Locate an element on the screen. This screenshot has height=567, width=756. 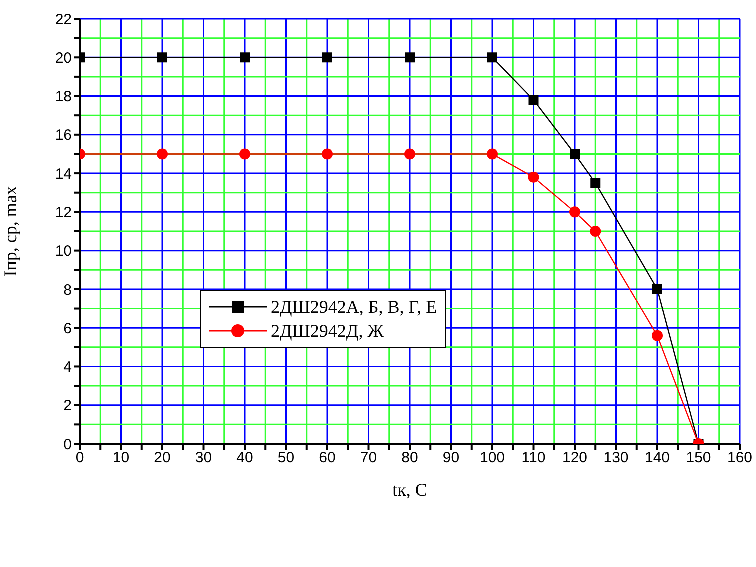
legend-label: 2ДШ2942А, Б, В, Г, Е is located at coordinates (354, 307).